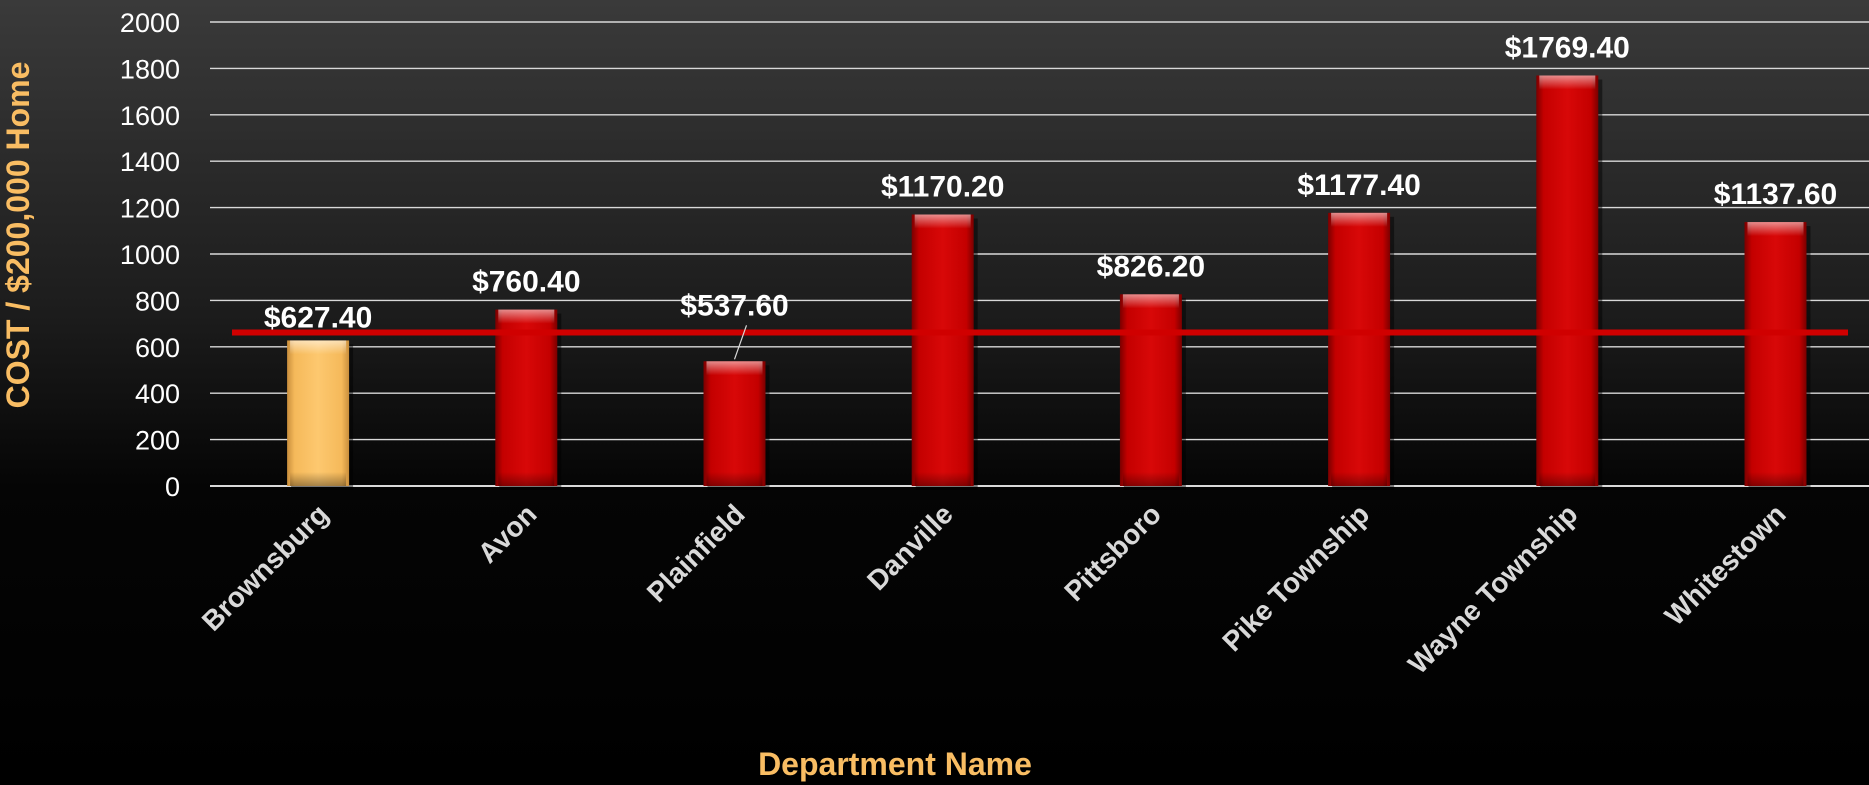  What do you see at coordinates (942, 187) in the screenshot?
I see `data-label: $1170.20` at bounding box center [942, 187].